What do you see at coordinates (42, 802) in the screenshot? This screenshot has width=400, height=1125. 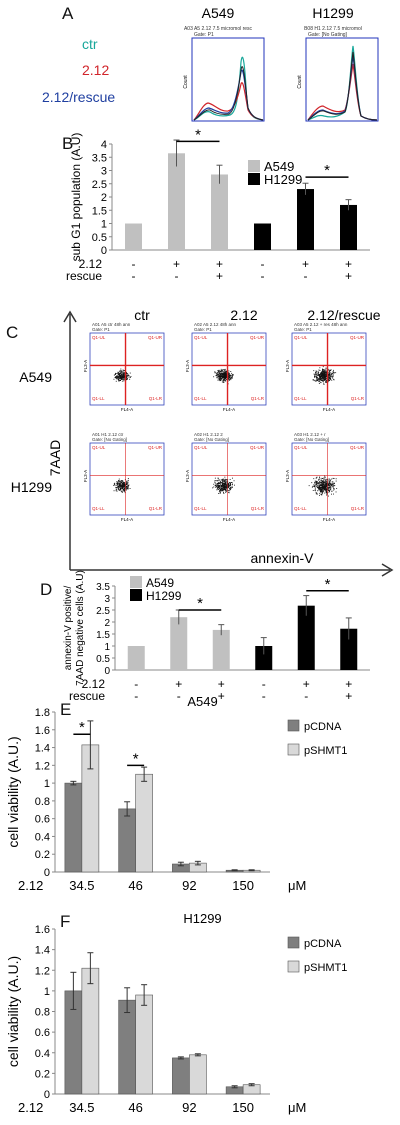 I see `y-tick-label-e: 0.8` at bounding box center [42, 802].